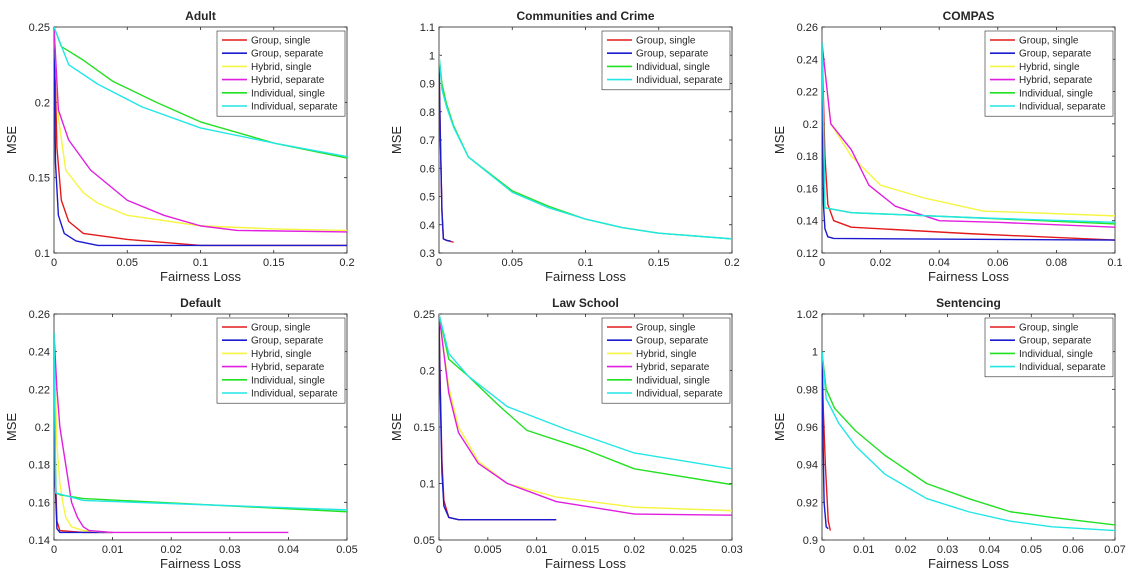  I want to click on series-line-hybrid-single, so click(200, 129).